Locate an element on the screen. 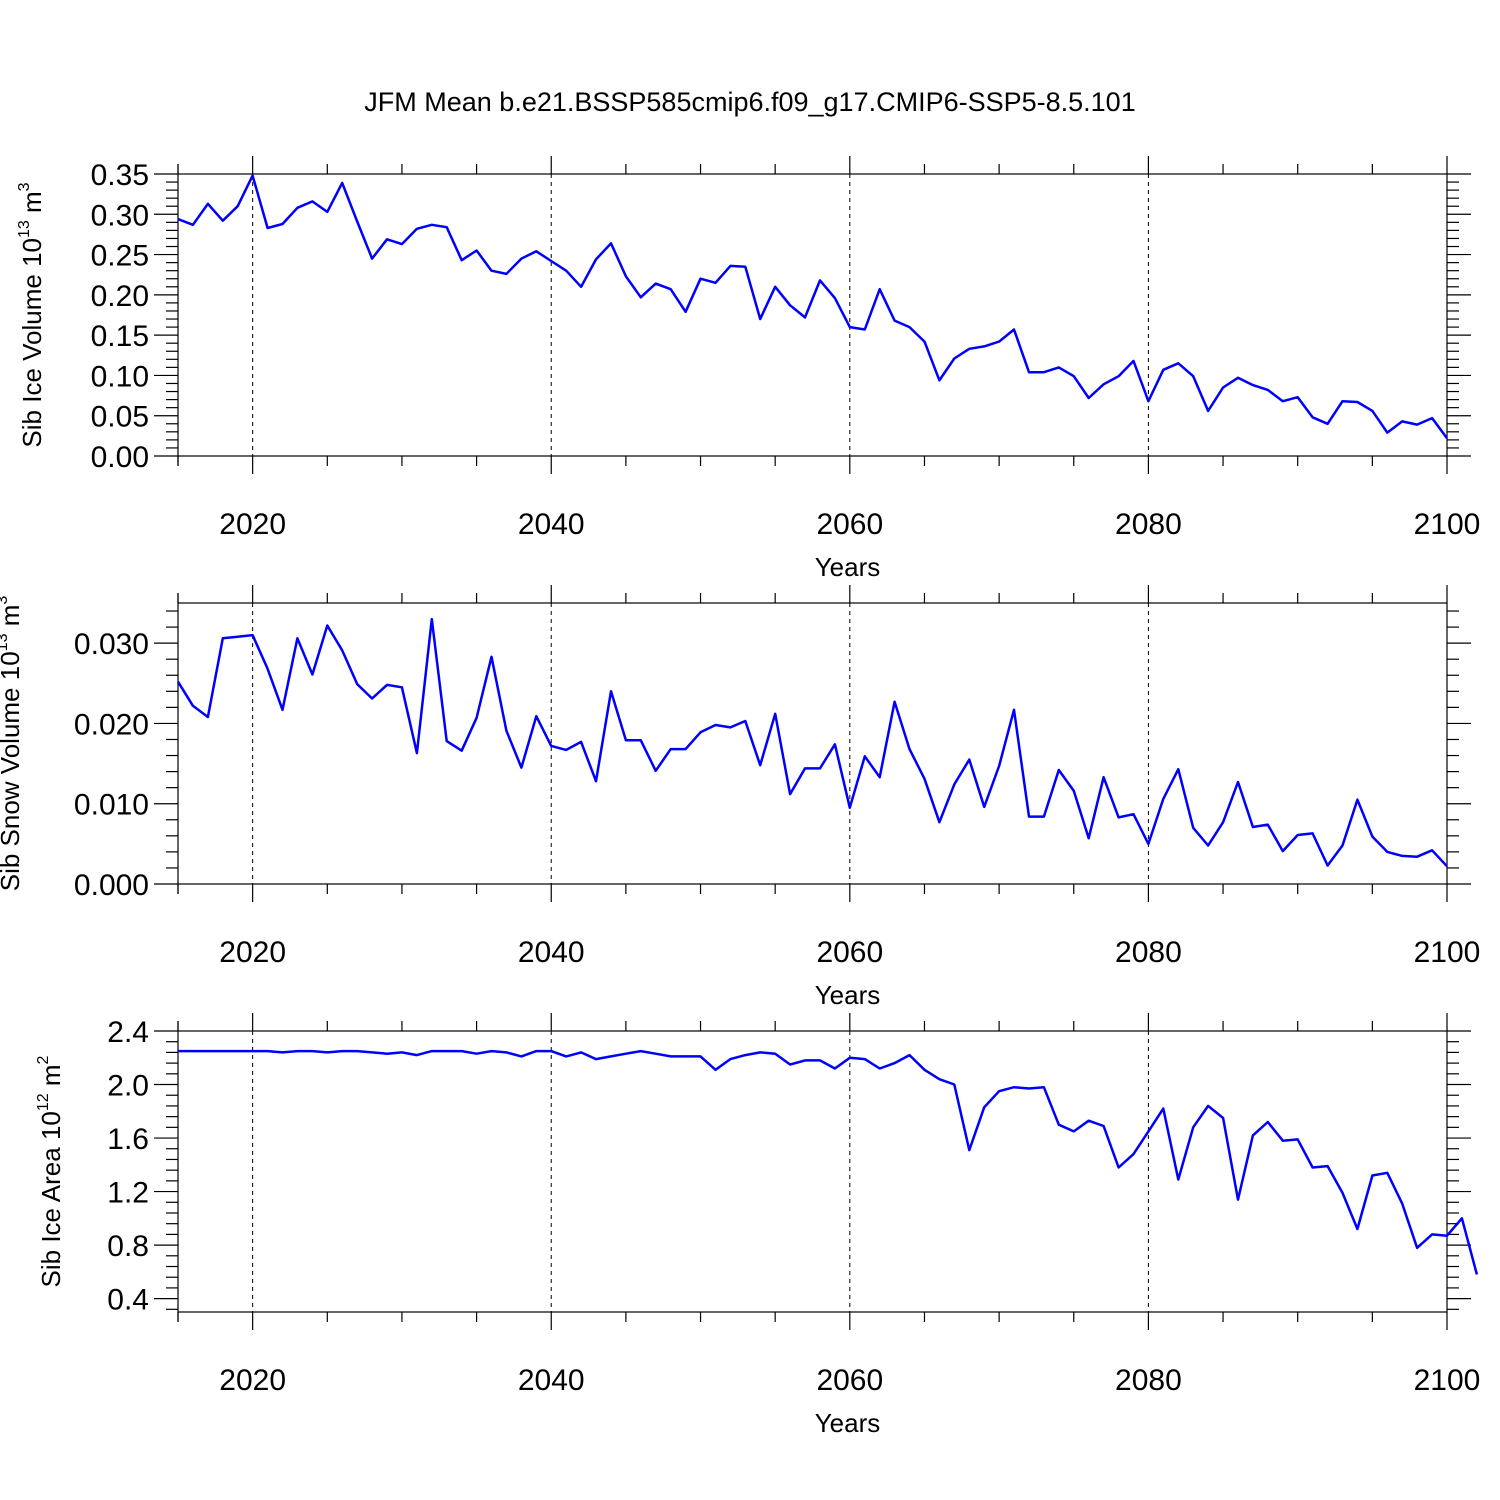 This screenshot has height=1500, width=1500. y-tick-label: 0.010 is located at coordinates (111, 805).